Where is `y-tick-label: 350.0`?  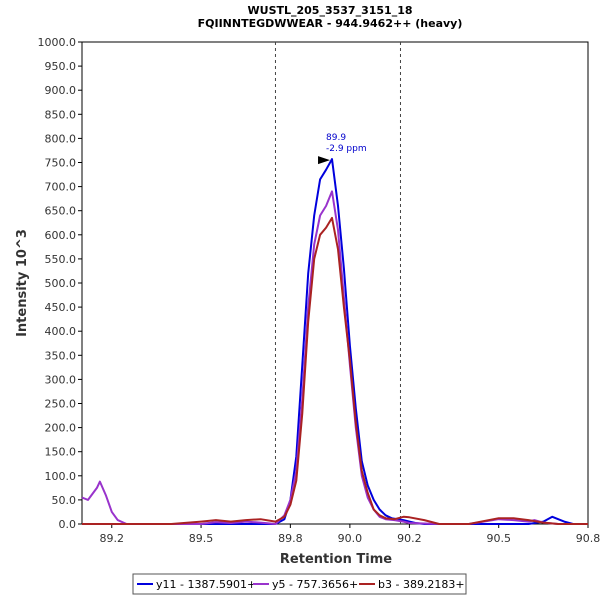 y-tick-label: 350.0 is located at coordinates (61, 355).